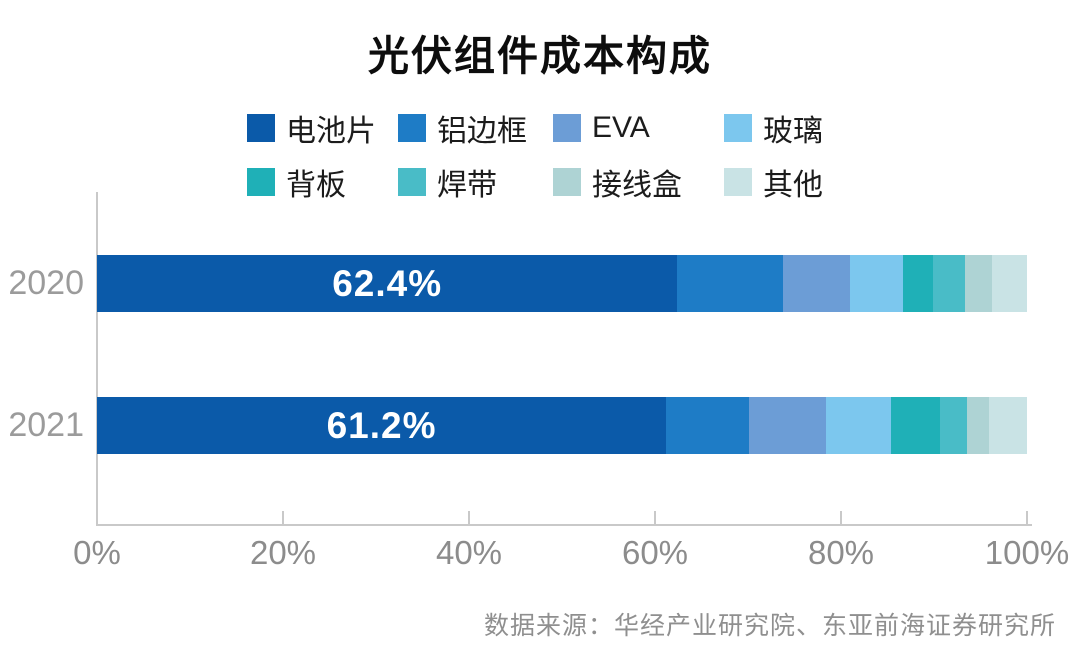  I want to click on bar-value-label-2021: 61.2%, so click(381, 425).